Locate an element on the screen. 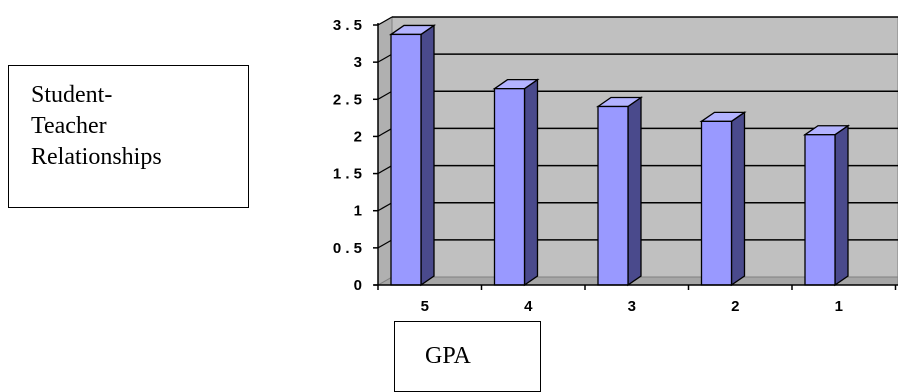  y-axis-label-box: Student- Teacher Relationships is located at coordinates (128, 136).